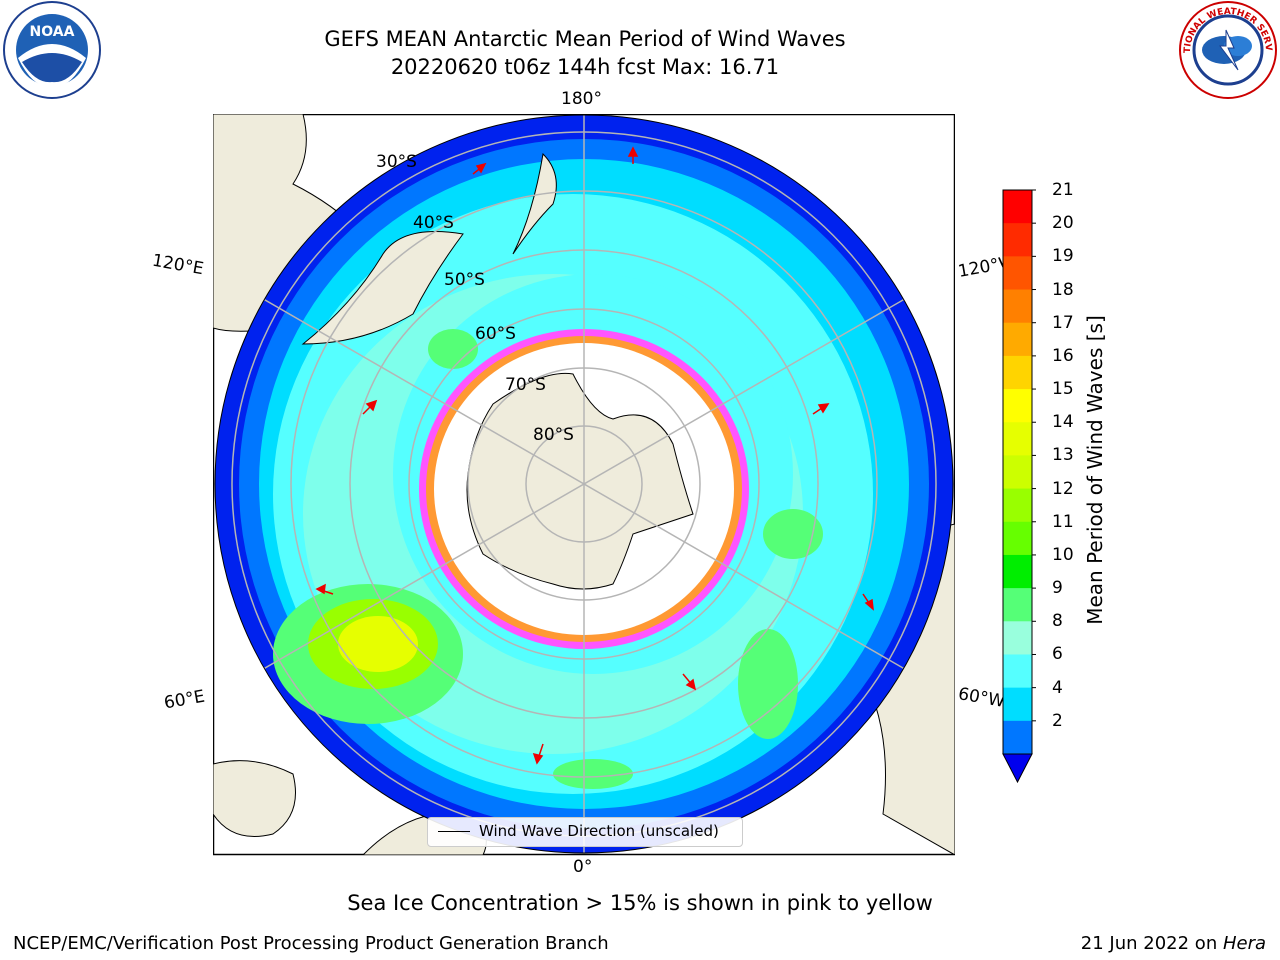 The height and width of the screenshot is (960, 1280). I want to click on colorbar-tick-label: 21, so click(1063, 190).